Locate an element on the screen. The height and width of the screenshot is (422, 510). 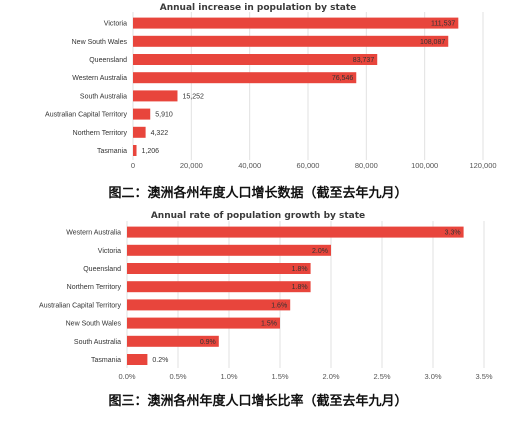
chart1-tick-label: 60,000 is located at coordinates (308, 165).